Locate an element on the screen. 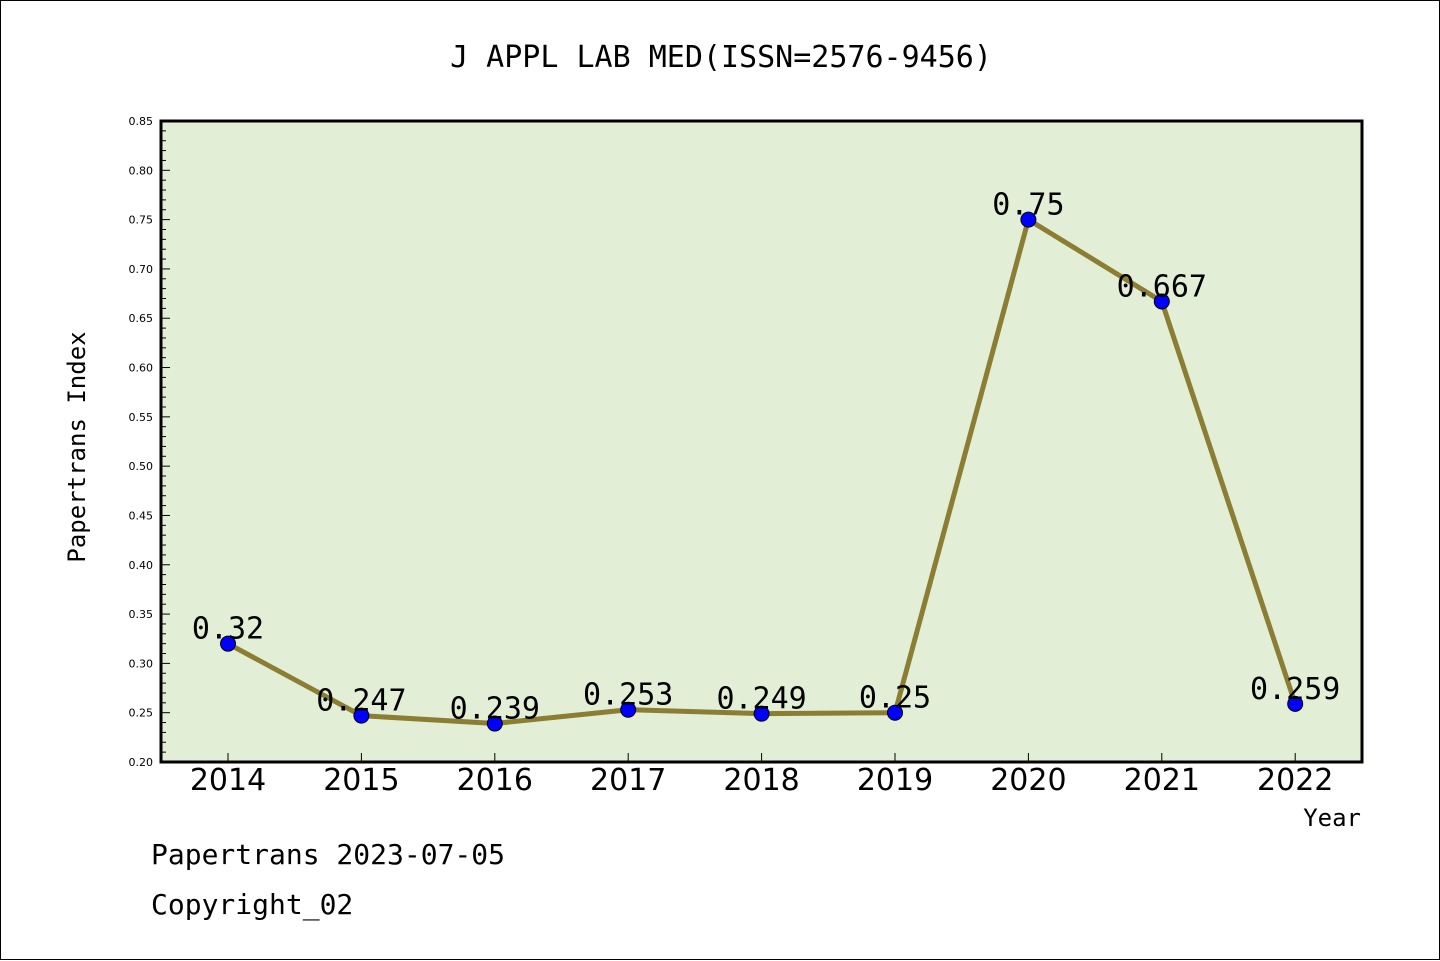 The width and height of the screenshot is (1440, 961). x-tick-label: 2016 is located at coordinates (495, 780).